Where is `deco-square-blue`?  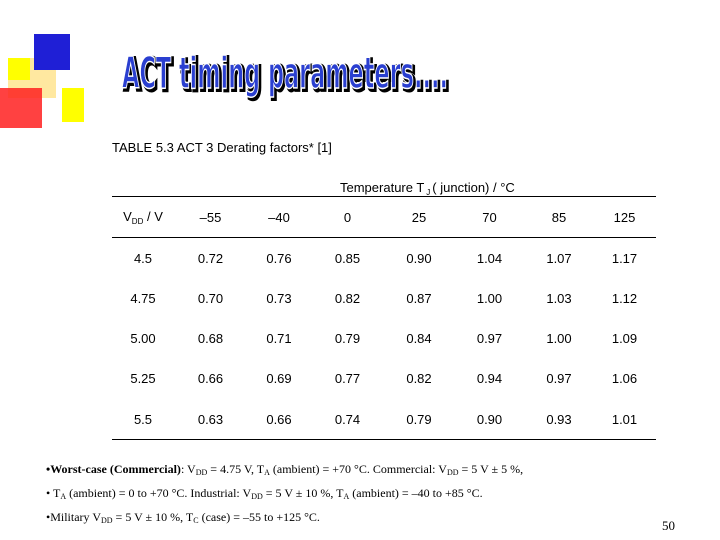
deco-square-blue is located at coordinates (52, 52).